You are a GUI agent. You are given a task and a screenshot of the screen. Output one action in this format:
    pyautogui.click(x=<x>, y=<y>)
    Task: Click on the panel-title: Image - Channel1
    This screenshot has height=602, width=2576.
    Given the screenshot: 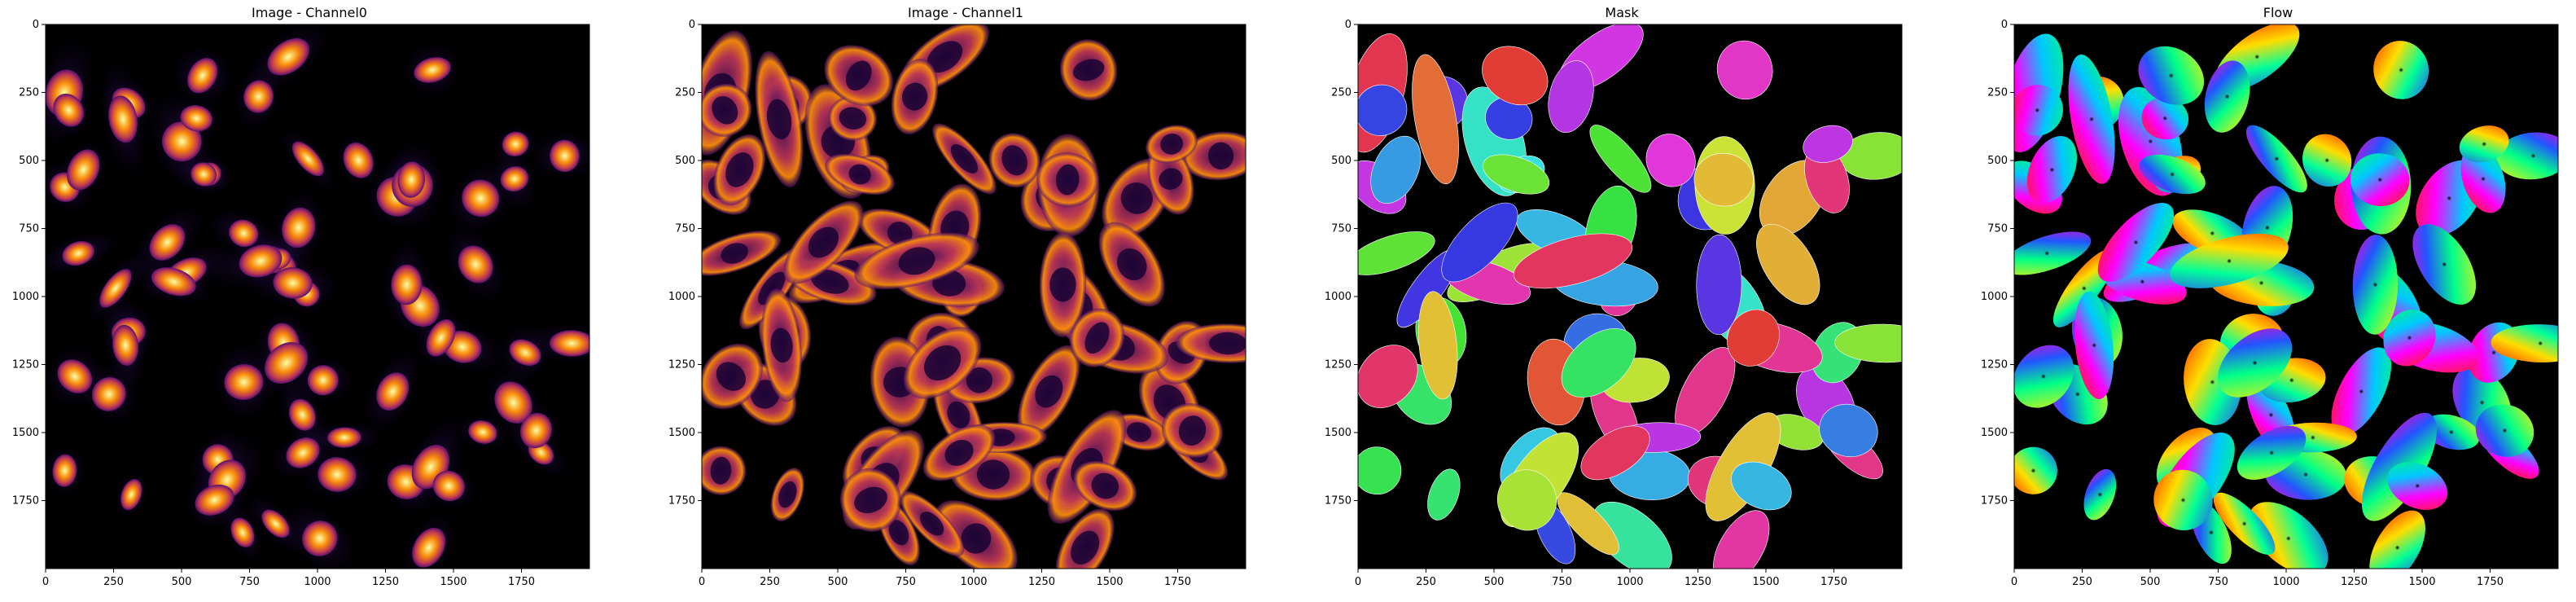 What is the action you would take?
    pyautogui.click(x=965, y=12)
    